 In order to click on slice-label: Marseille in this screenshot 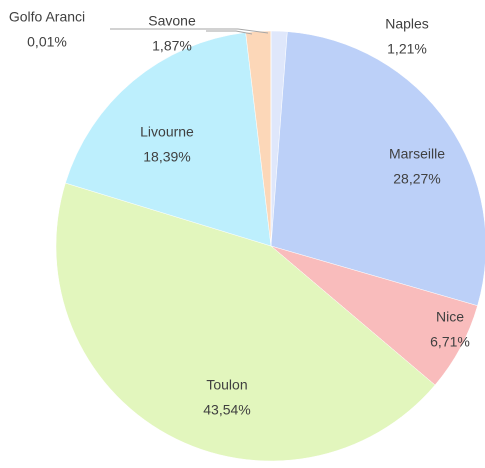, I will do `click(417, 154)`.